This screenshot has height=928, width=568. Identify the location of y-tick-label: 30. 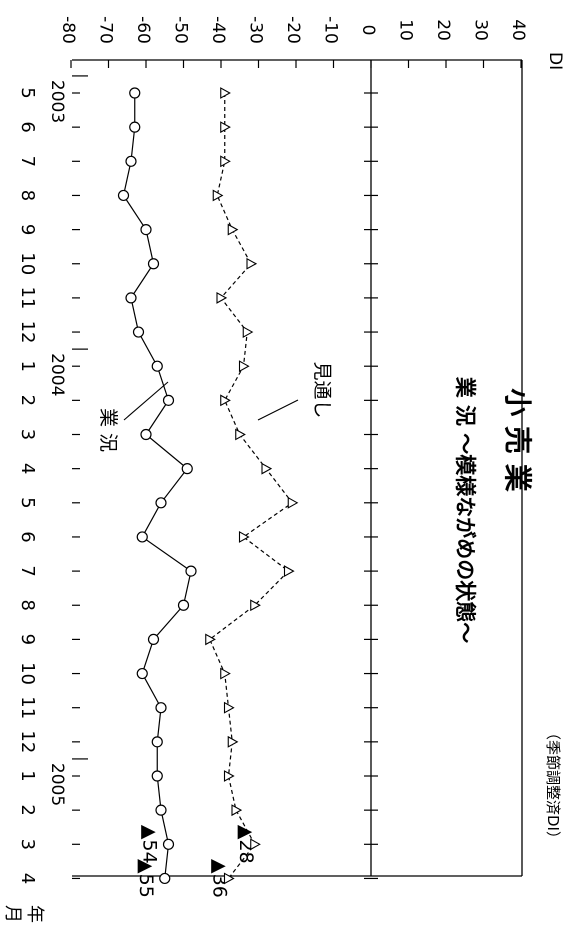
(481, 30).